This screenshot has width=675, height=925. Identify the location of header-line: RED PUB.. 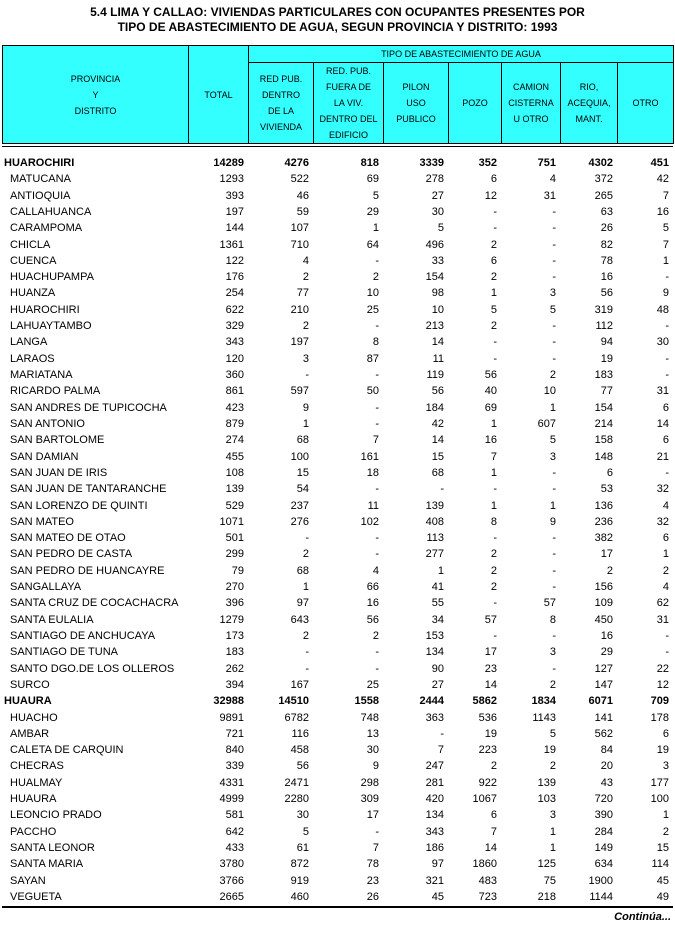
(281, 79).